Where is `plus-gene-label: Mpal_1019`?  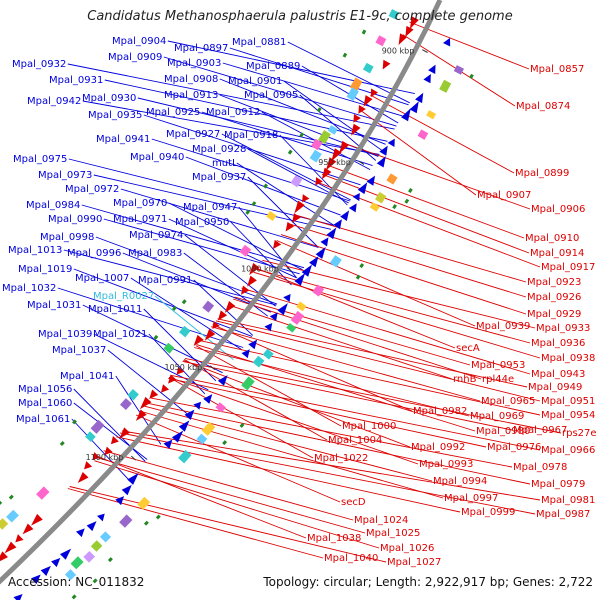 plus-gene-label: Mpal_1019 is located at coordinates (45, 269).